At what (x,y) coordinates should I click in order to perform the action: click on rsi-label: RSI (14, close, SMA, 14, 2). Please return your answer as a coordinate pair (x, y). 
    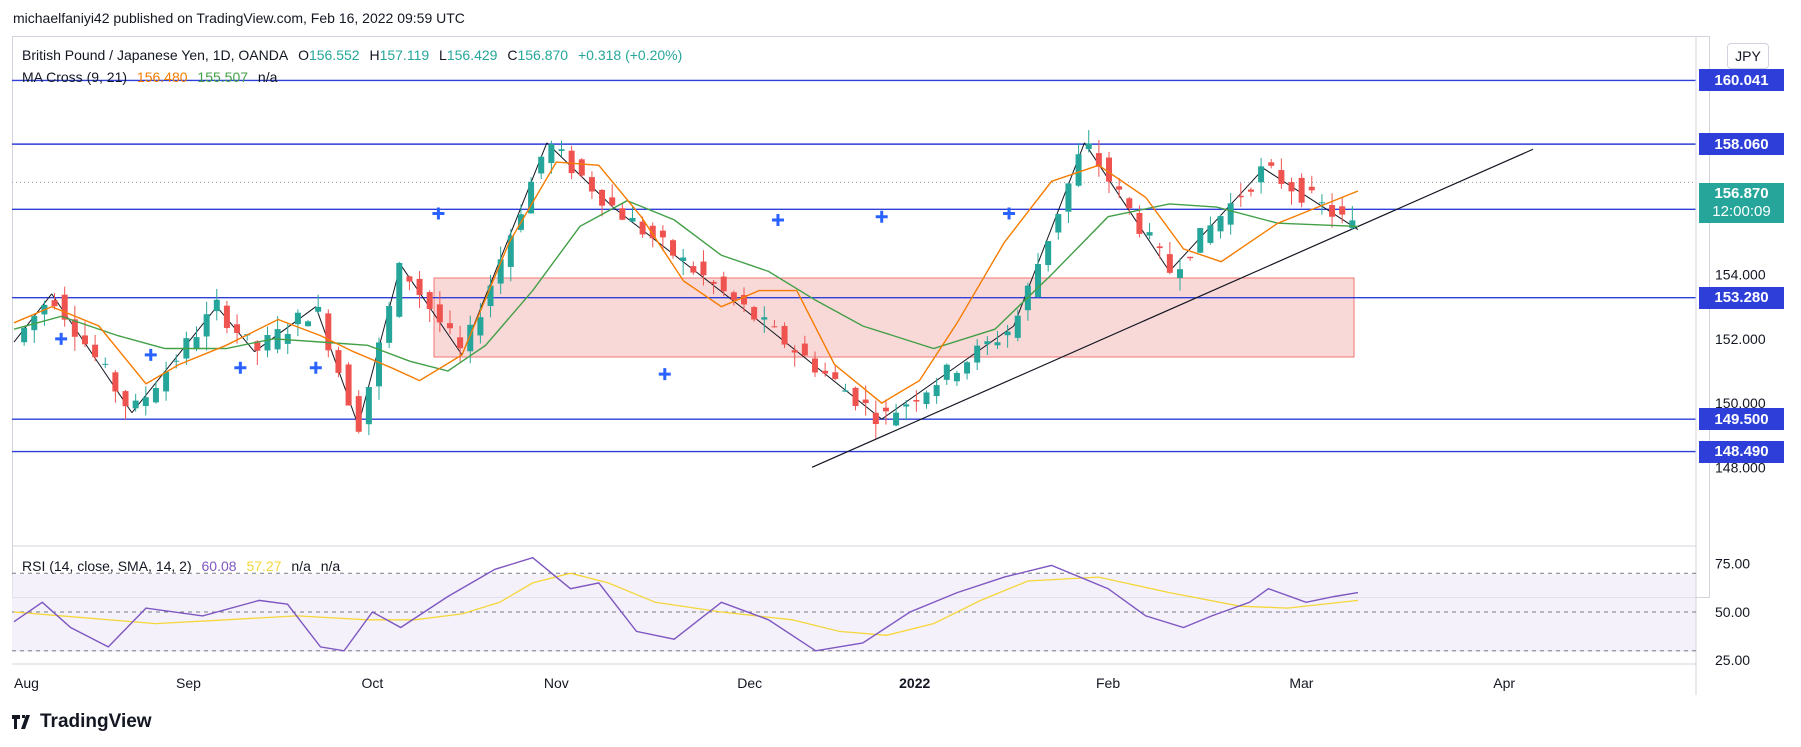
    Looking at the image, I should click on (107, 566).